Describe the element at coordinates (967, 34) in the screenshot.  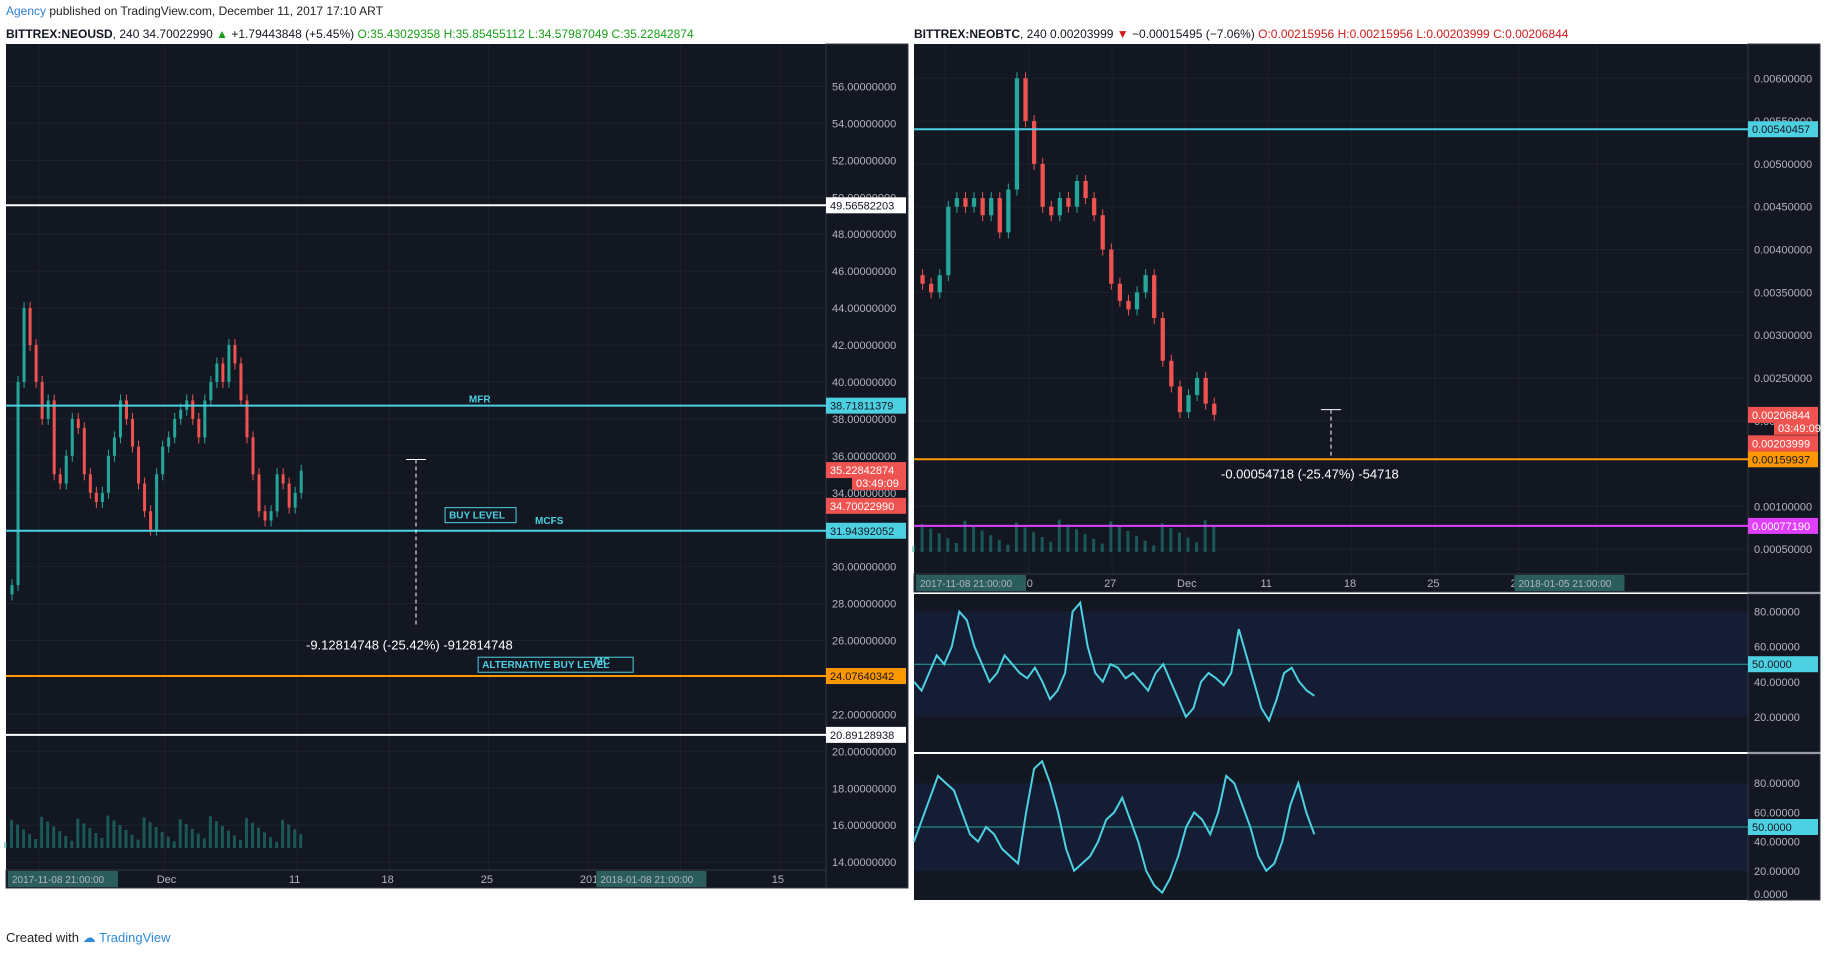
I see `right-symbol: BITTREX:NEOBTC` at that location.